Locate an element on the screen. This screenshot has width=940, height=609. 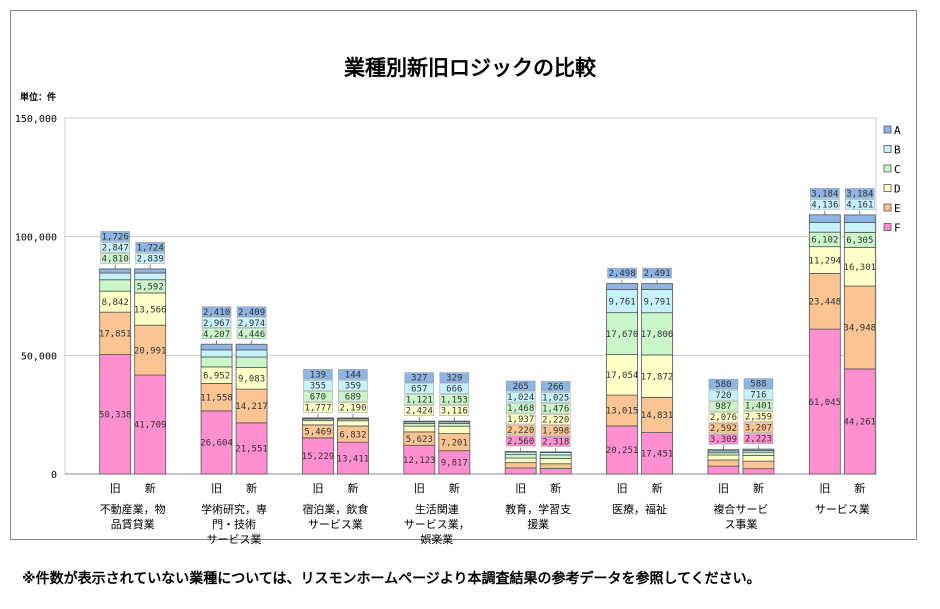
x-category-label: サービス業， is located at coordinates (437, 524).